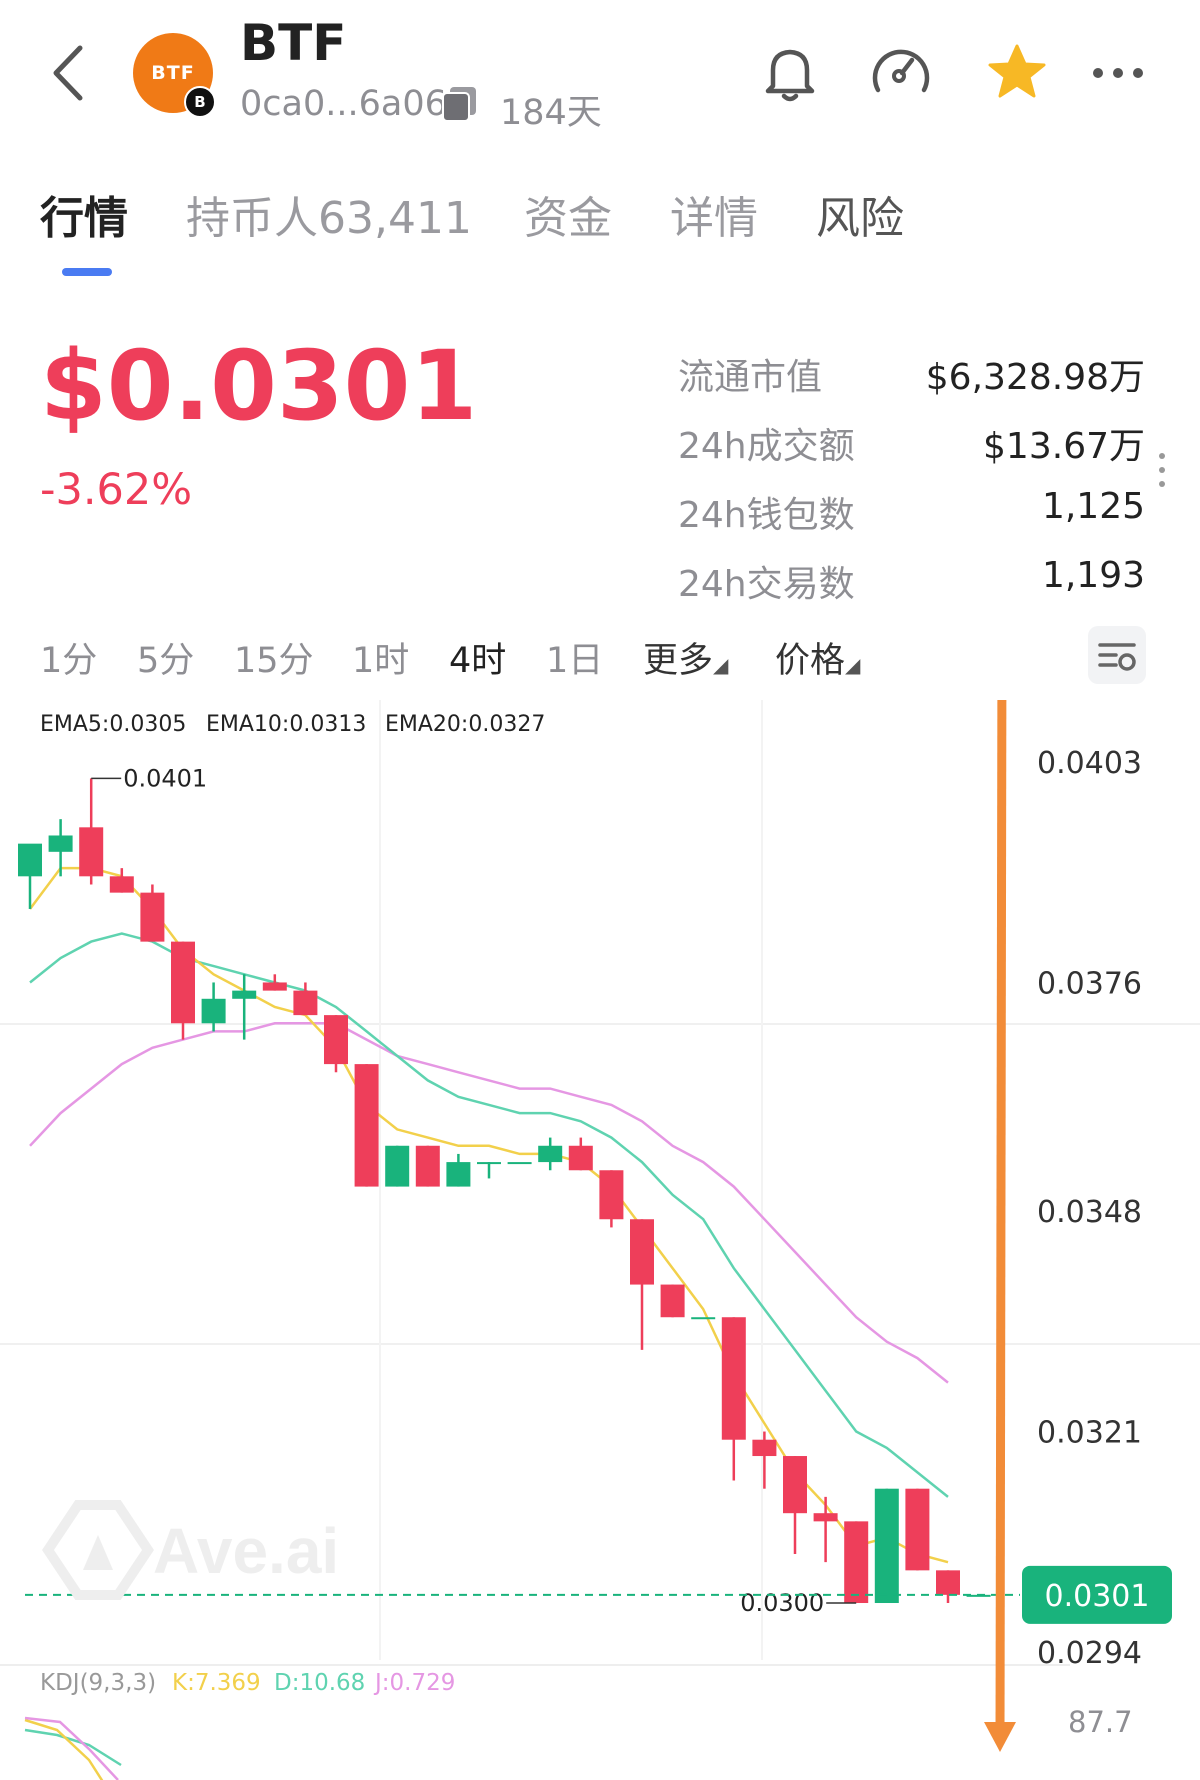 The image size is (1200, 1780). I want to click on ave-watermark-icon: Ave.ai, so click(190, 1550).